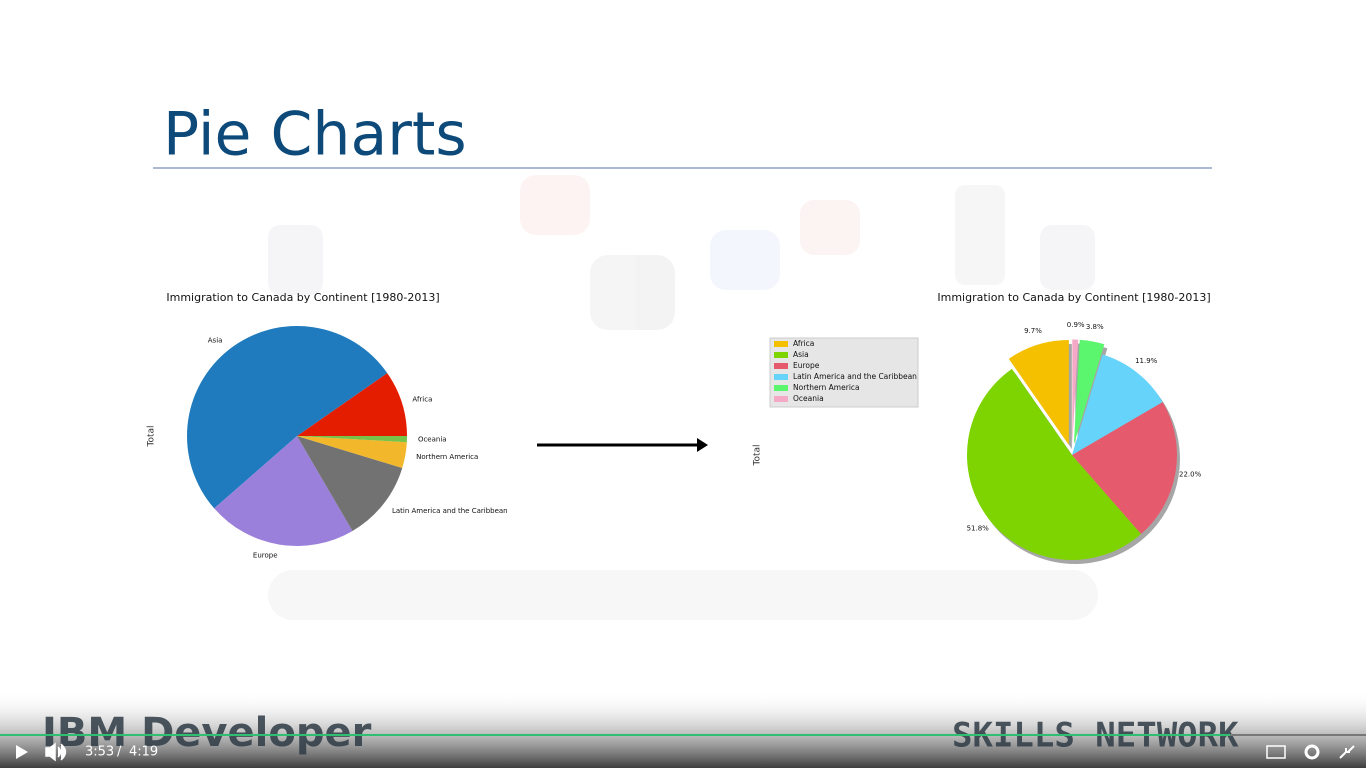  What do you see at coordinates (99, 752) in the screenshot?
I see `current-time: 3:53` at bounding box center [99, 752].